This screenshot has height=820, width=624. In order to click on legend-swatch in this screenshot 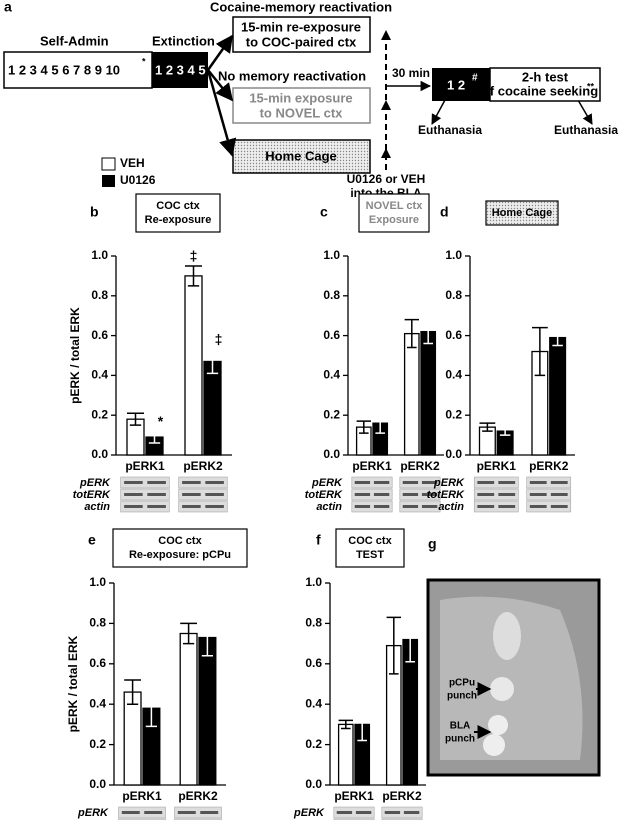, I will do `click(108, 164)`.